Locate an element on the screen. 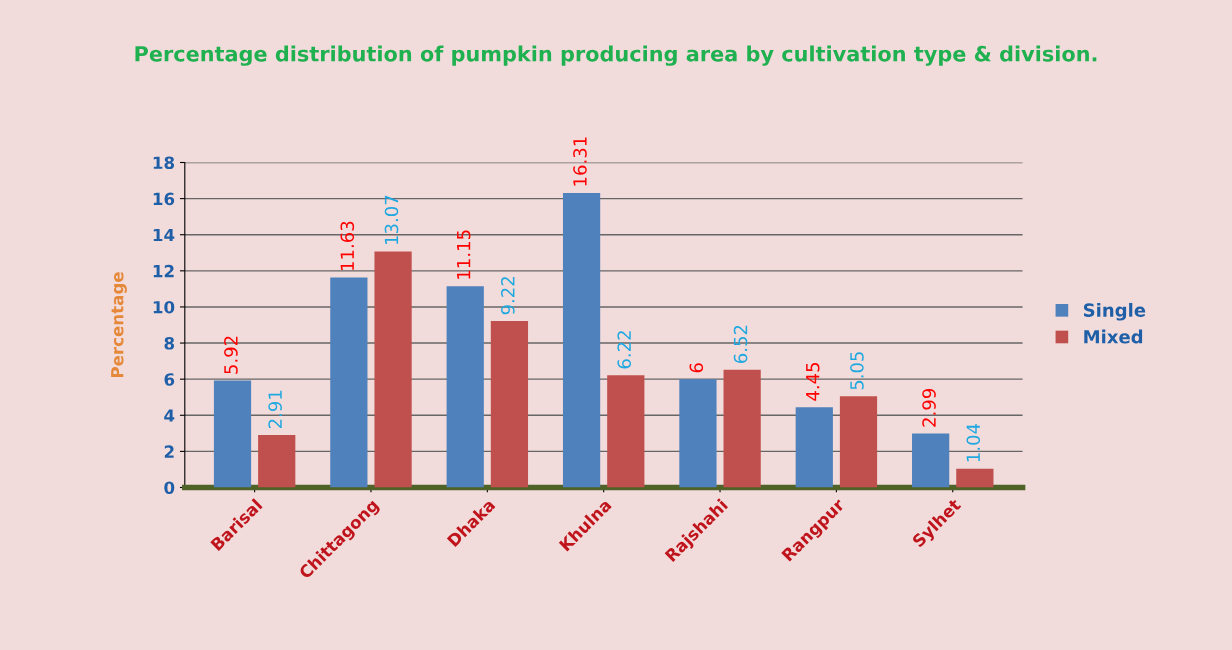 Image resolution: width=1232 pixels, height=650 pixels. data-label: 2.99 is located at coordinates (929, 408).